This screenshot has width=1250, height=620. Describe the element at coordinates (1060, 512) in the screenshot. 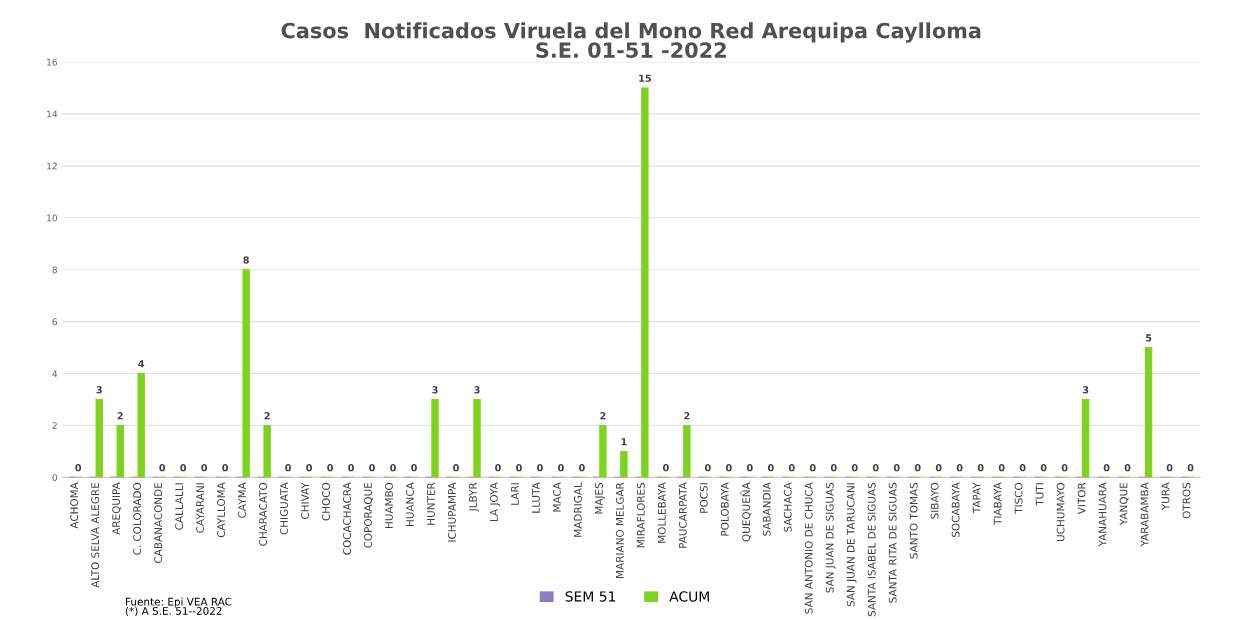

I see `x-tick-label: UCHUMAYO` at that location.